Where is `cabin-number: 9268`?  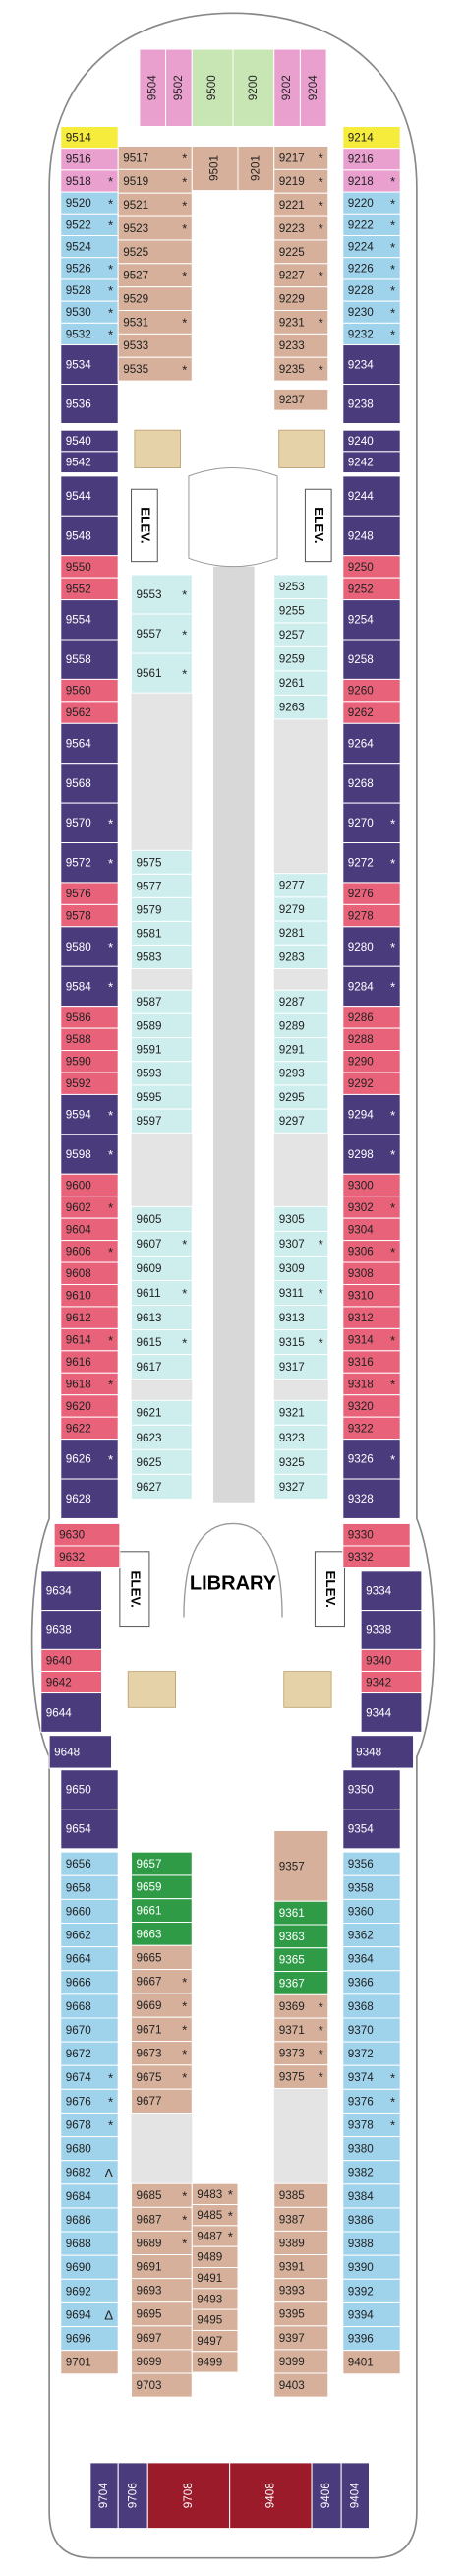
cabin-number: 9268 is located at coordinates (361, 783).